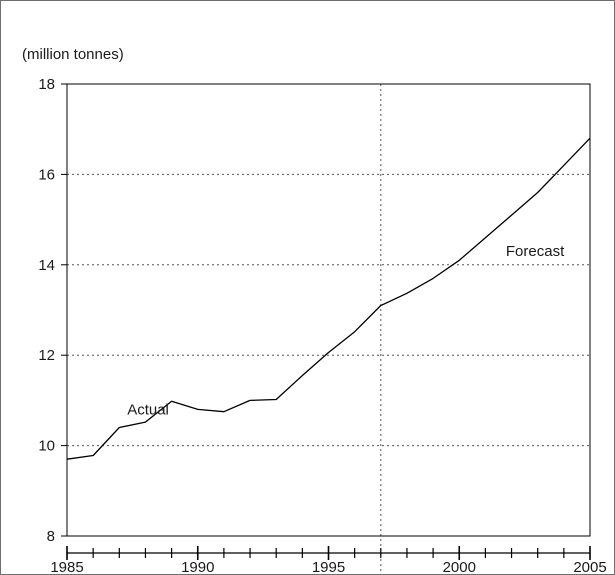  Describe the element at coordinates (46, 355) in the screenshot. I see `y-tick-label-12: 12` at that location.